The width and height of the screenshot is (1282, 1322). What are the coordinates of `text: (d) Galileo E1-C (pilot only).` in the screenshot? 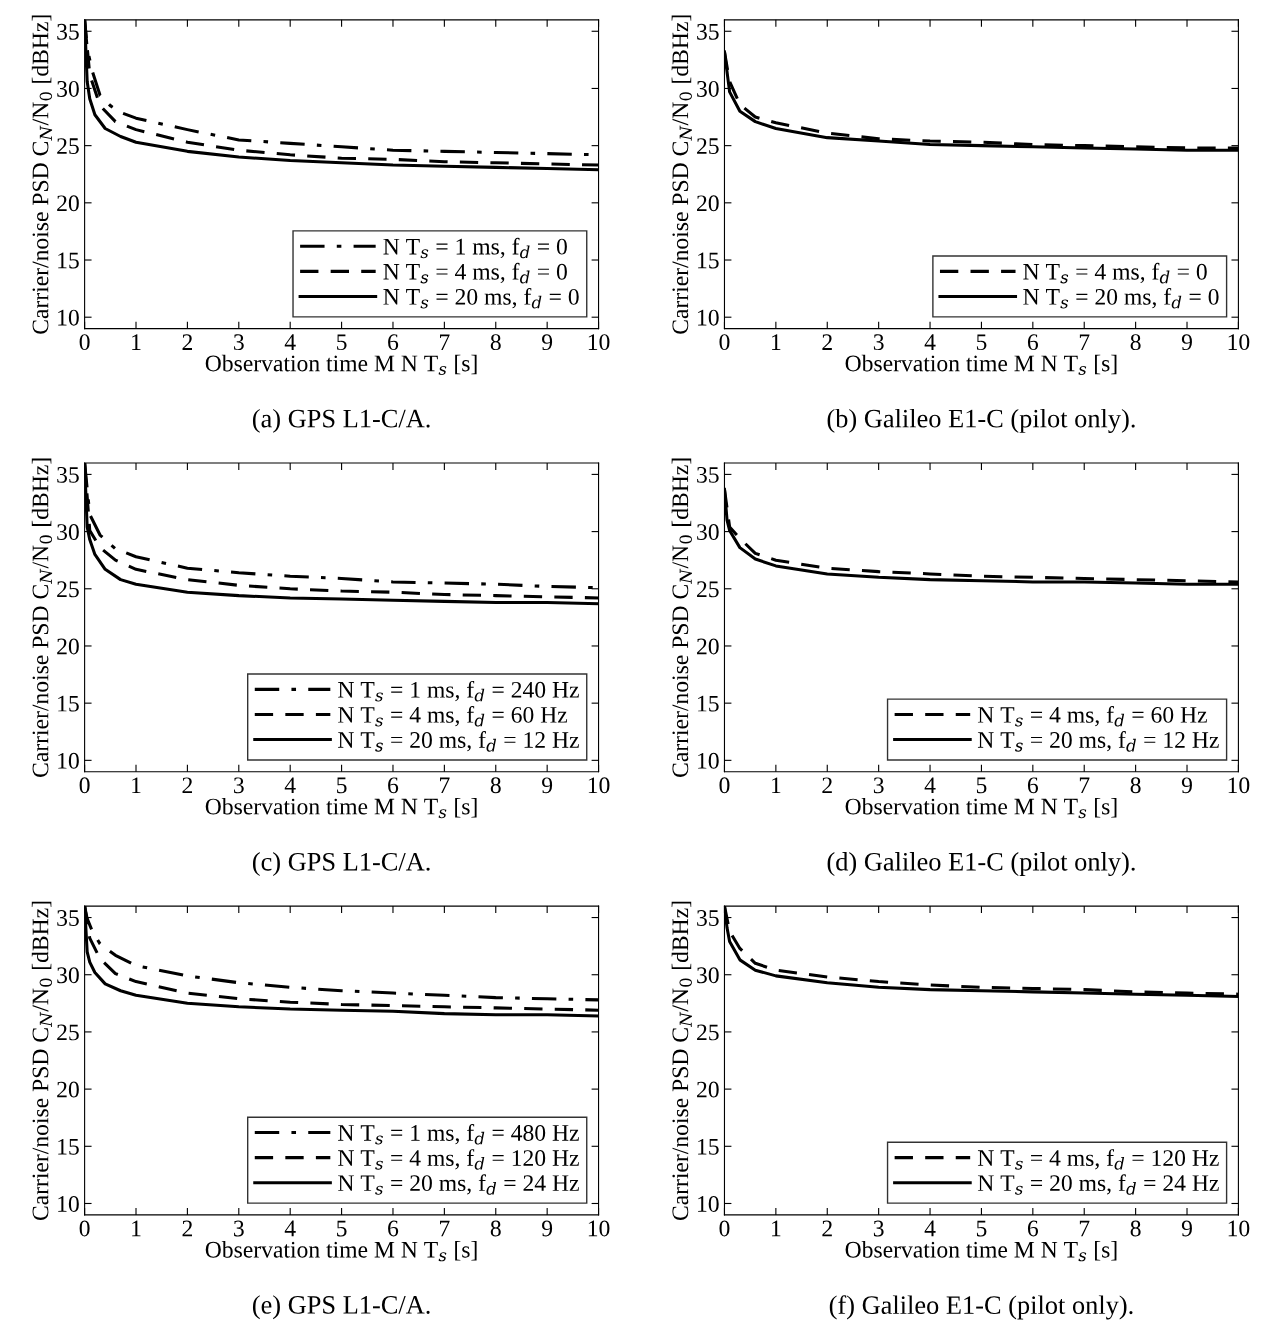 It's located at (981, 864).